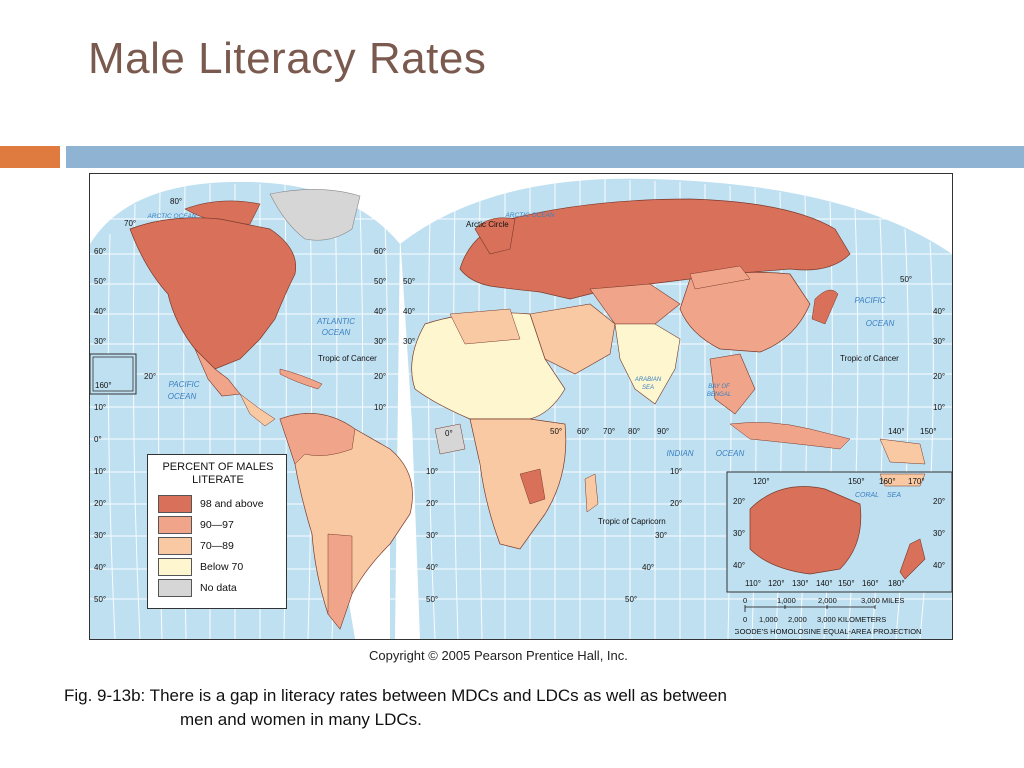 This screenshot has width=1024, height=768. I want to click on caption-line-2: men and women in many LDCs., so click(301, 719).